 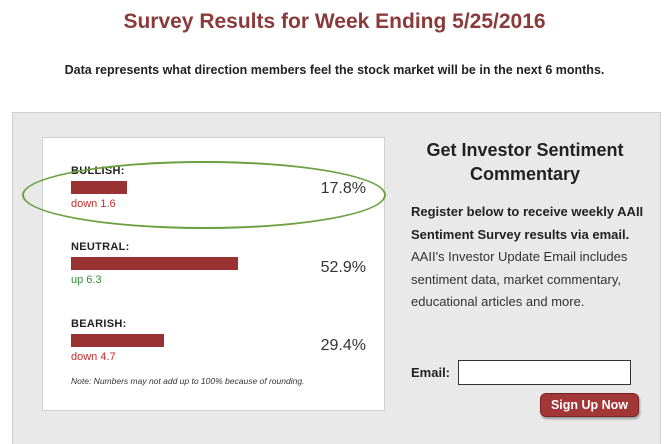 I want to click on bullish-highlight-ellipse, so click(x=204, y=195).